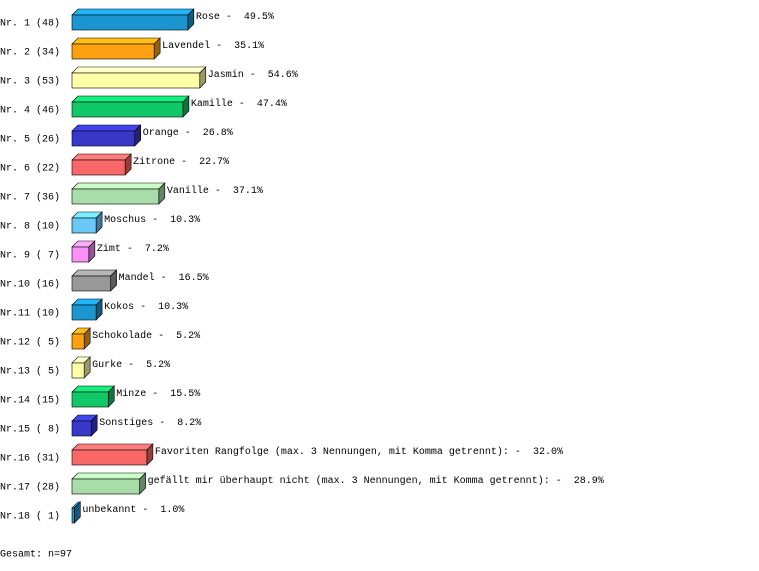 This screenshot has height=571, width=759. I want to click on category-label: Nr.16 (31), so click(30, 459).